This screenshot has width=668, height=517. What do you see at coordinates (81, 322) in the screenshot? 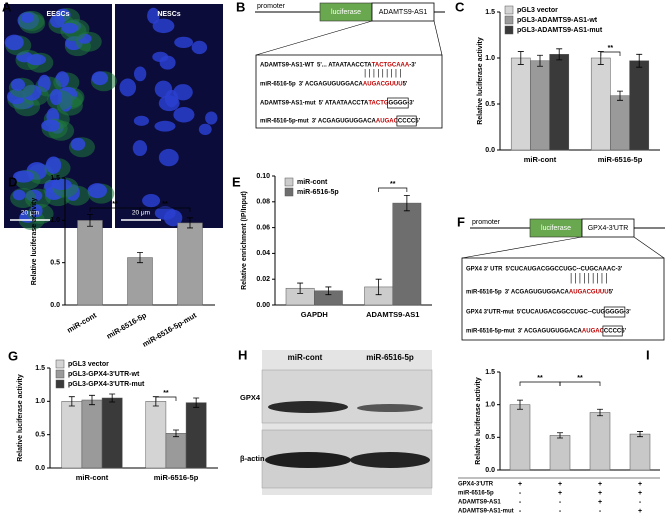
I see `x-tick-label: miR-cont` at bounding box center [81, 322].